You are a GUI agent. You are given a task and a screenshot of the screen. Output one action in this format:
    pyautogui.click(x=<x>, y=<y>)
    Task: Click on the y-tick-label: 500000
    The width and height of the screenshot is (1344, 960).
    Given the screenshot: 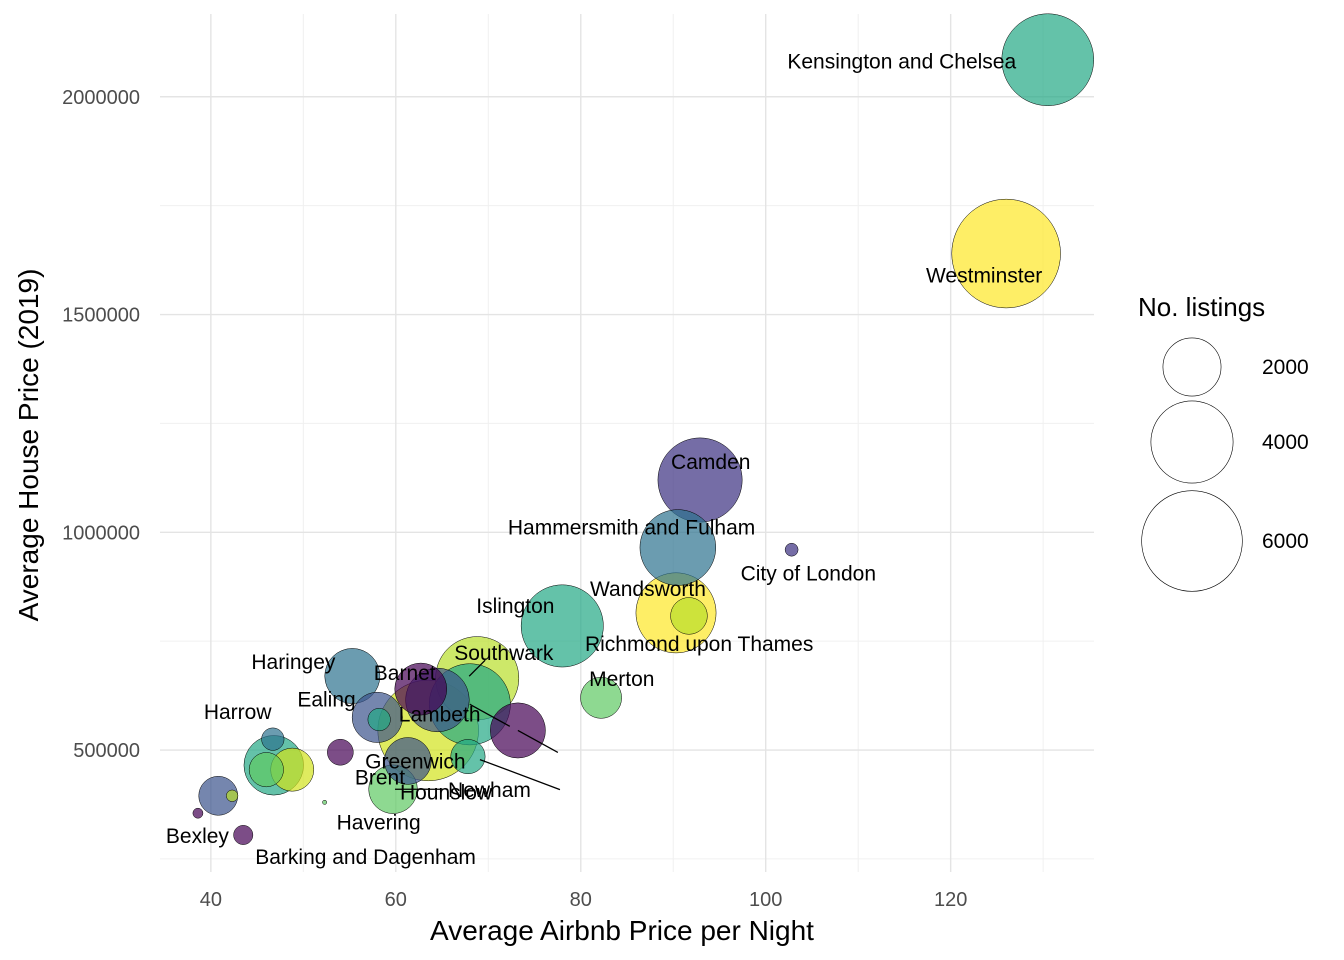 What is the action you would take?
    pyautogui.click(x=106, y=751)
    